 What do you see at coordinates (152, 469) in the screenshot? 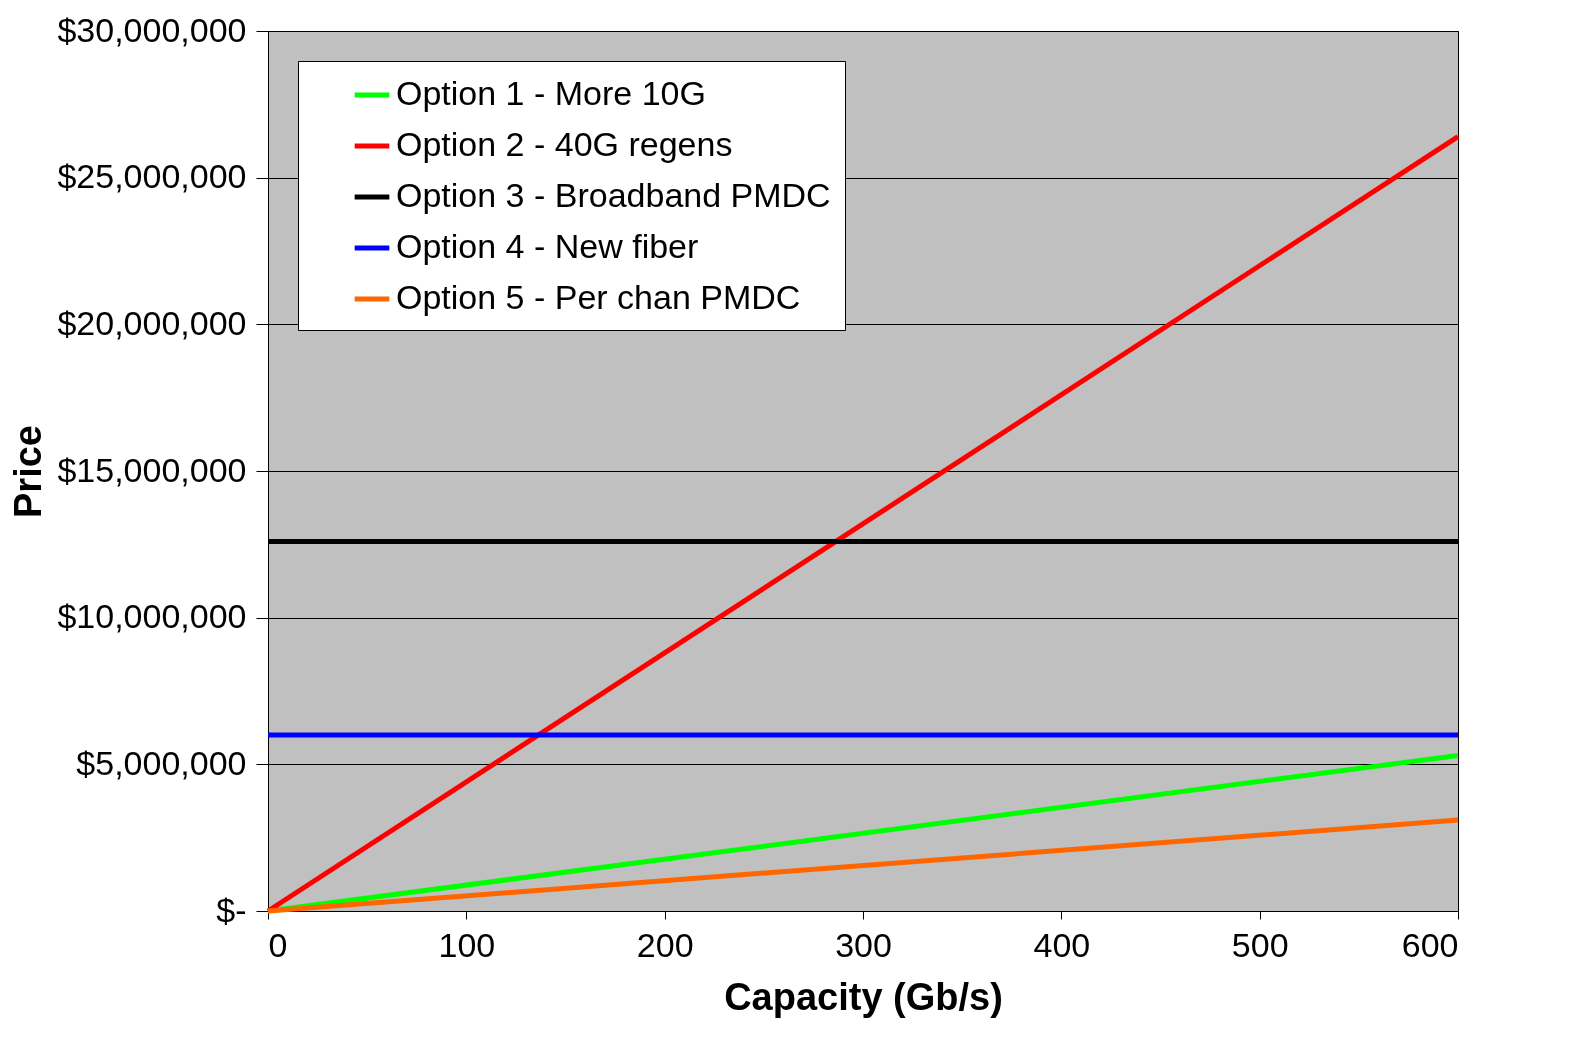
I see `y-tick-label: $15,000,000` at bounding box center [152, 469].